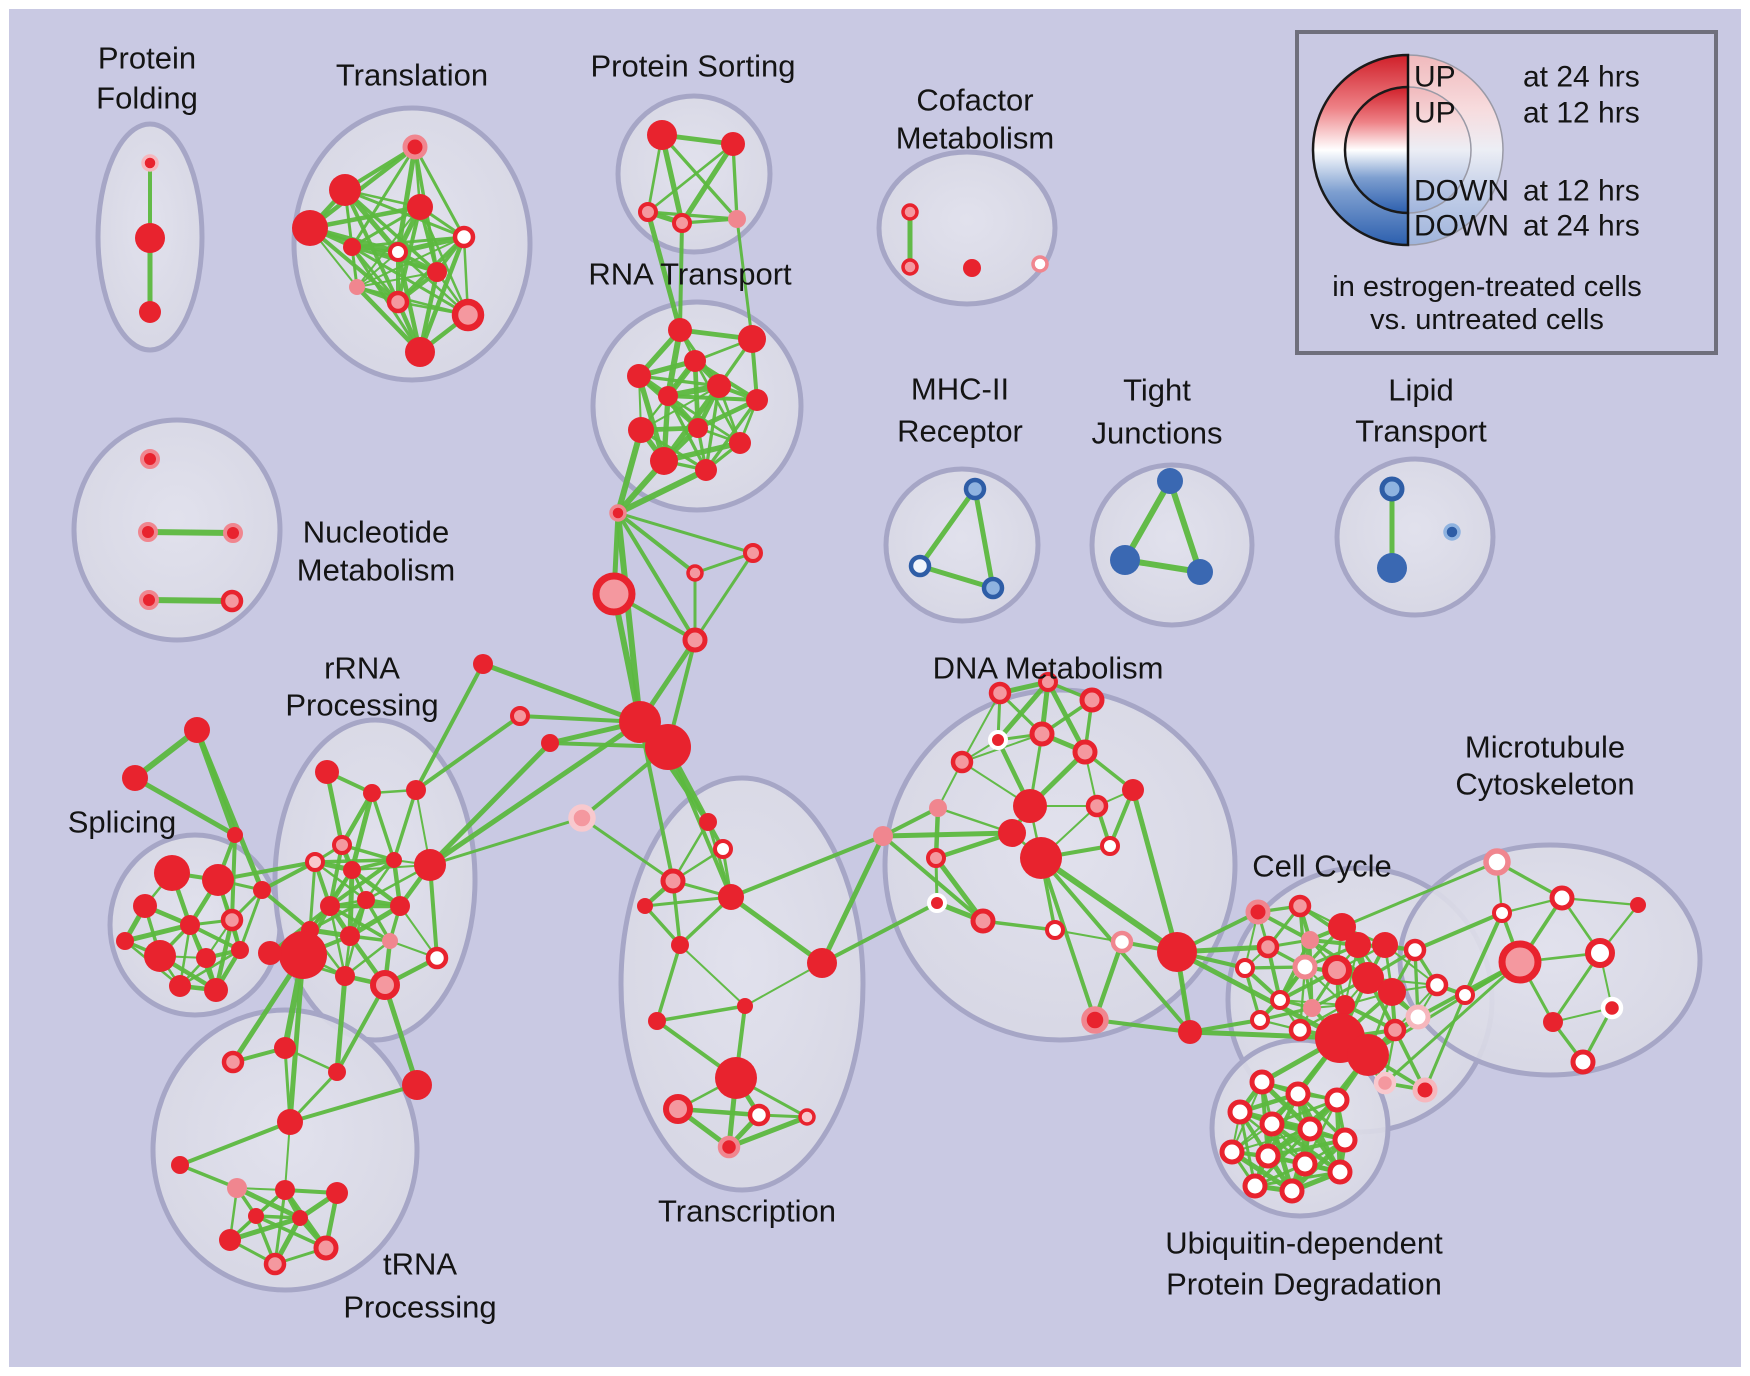 The width and height of the screenshot is (1750, 1376). What do you see at coordinates (967, 228) in the screenshot?
I see `cluster-ellipse-cofactor-metabolism` at bounding box center [967, 228].